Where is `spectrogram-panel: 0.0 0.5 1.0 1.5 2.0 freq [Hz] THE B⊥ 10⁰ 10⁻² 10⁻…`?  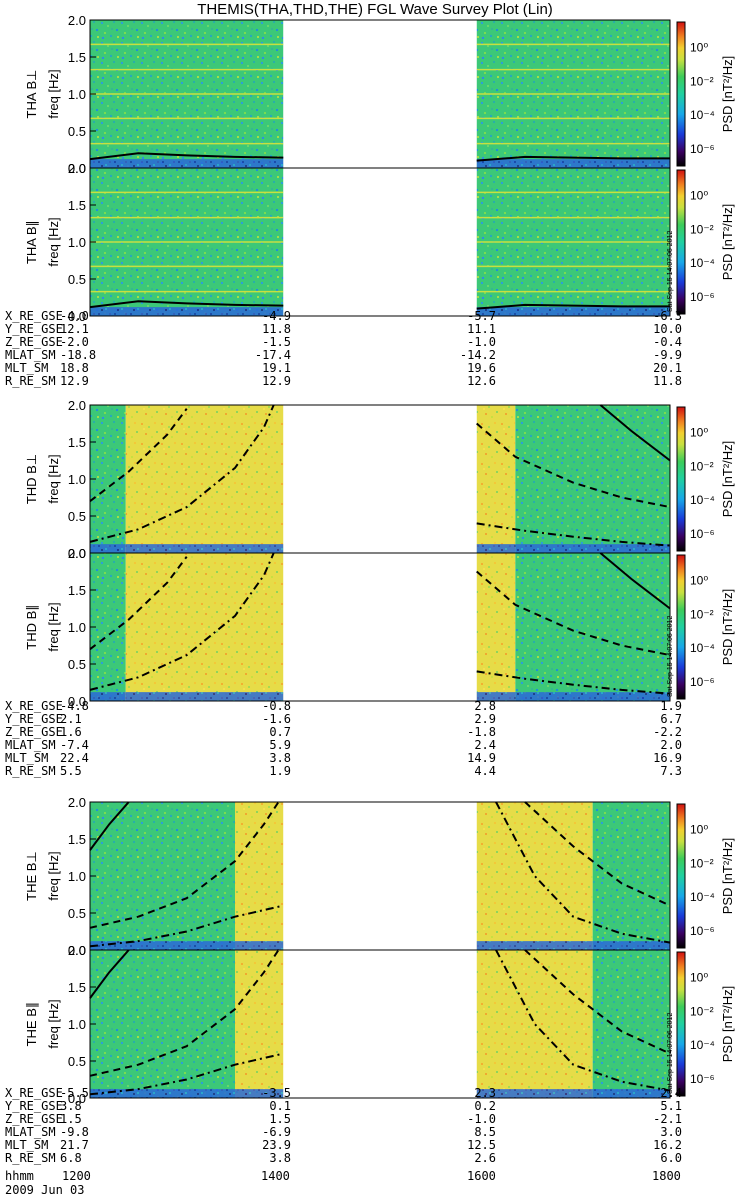 spectrogram-panel: 0.0 0.5 1.0 1.5 2.0 freq [Hz] THE B⊥ 10⁰ 10⁻² 10⁻… is located at coordinates (379, 876).